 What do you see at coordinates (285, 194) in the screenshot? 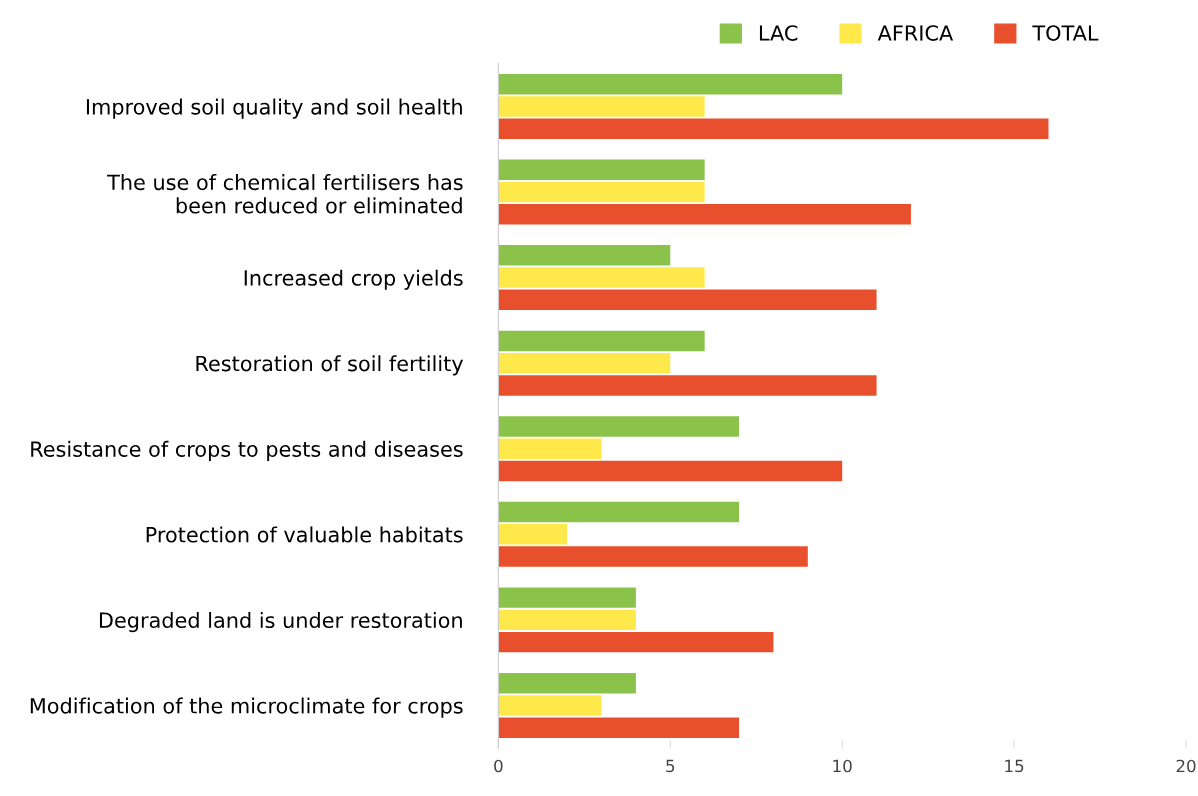
I see `y-tick-label: The use of chemical fertilisers has been reduced or eliminated` at bounding box center [285, 194].